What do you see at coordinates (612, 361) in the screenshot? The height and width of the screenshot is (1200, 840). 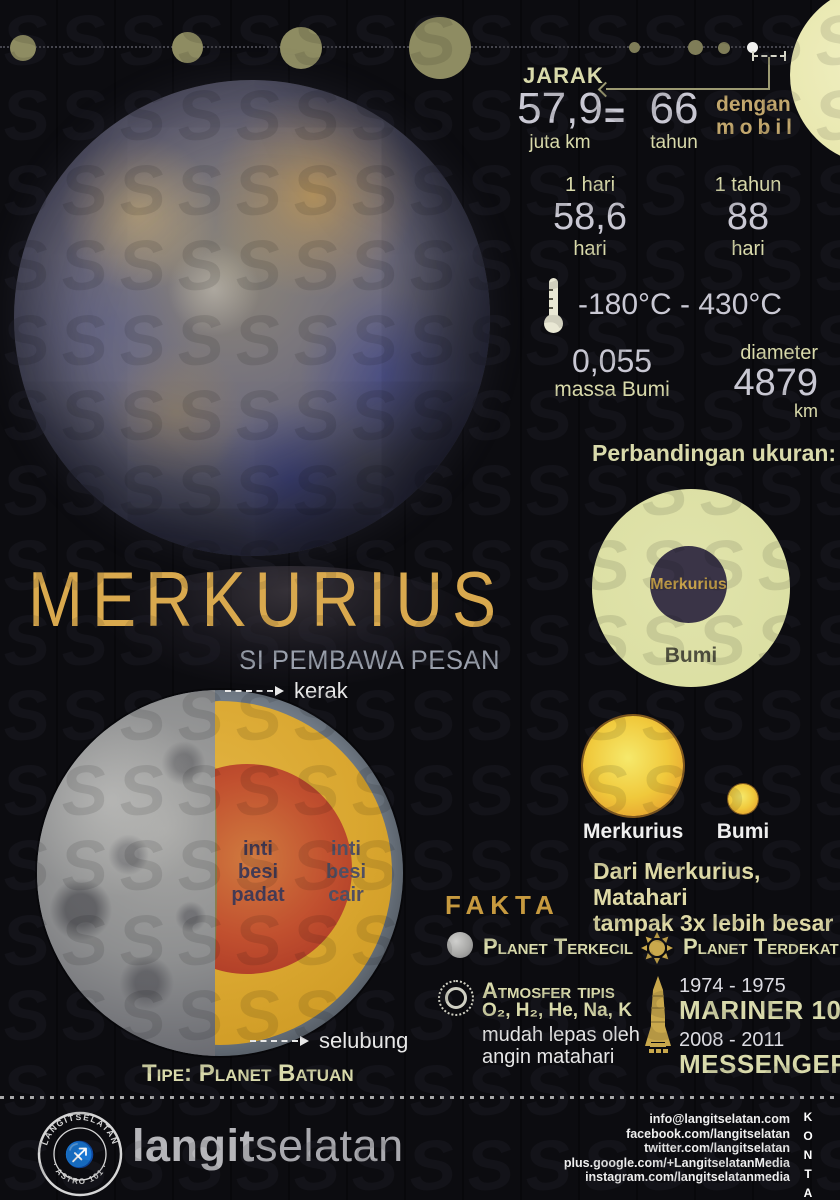 I see `mass-value: 0,055` at bounding box center [612, 361].